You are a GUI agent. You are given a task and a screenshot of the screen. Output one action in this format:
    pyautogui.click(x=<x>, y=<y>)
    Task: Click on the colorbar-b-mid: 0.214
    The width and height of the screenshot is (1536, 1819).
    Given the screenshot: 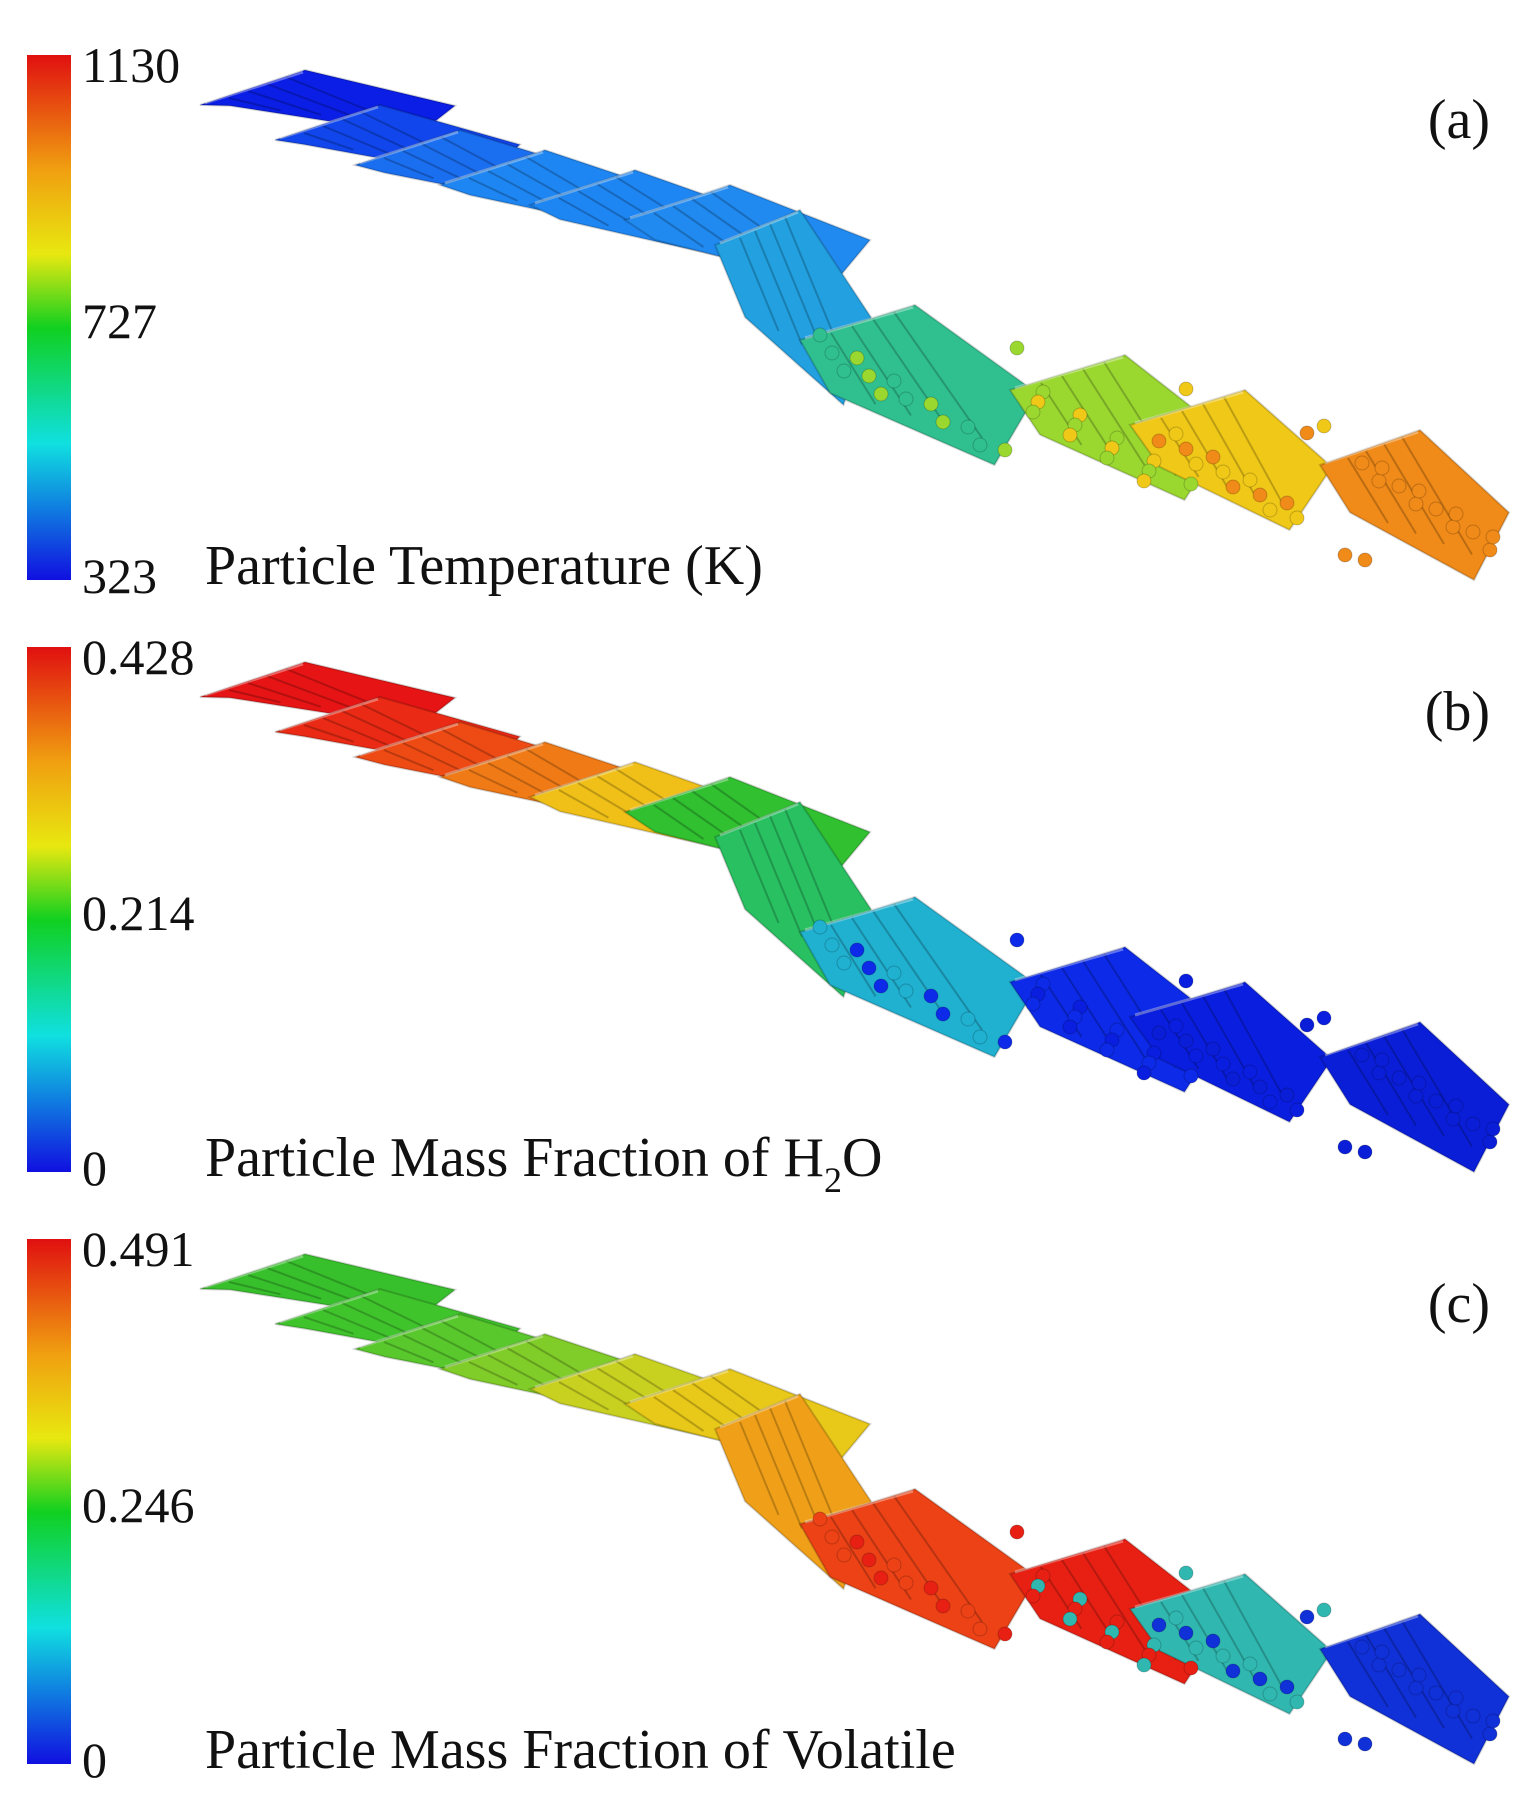 What is the action you would take?
    pyautogui.click(x=138, y=913)
    